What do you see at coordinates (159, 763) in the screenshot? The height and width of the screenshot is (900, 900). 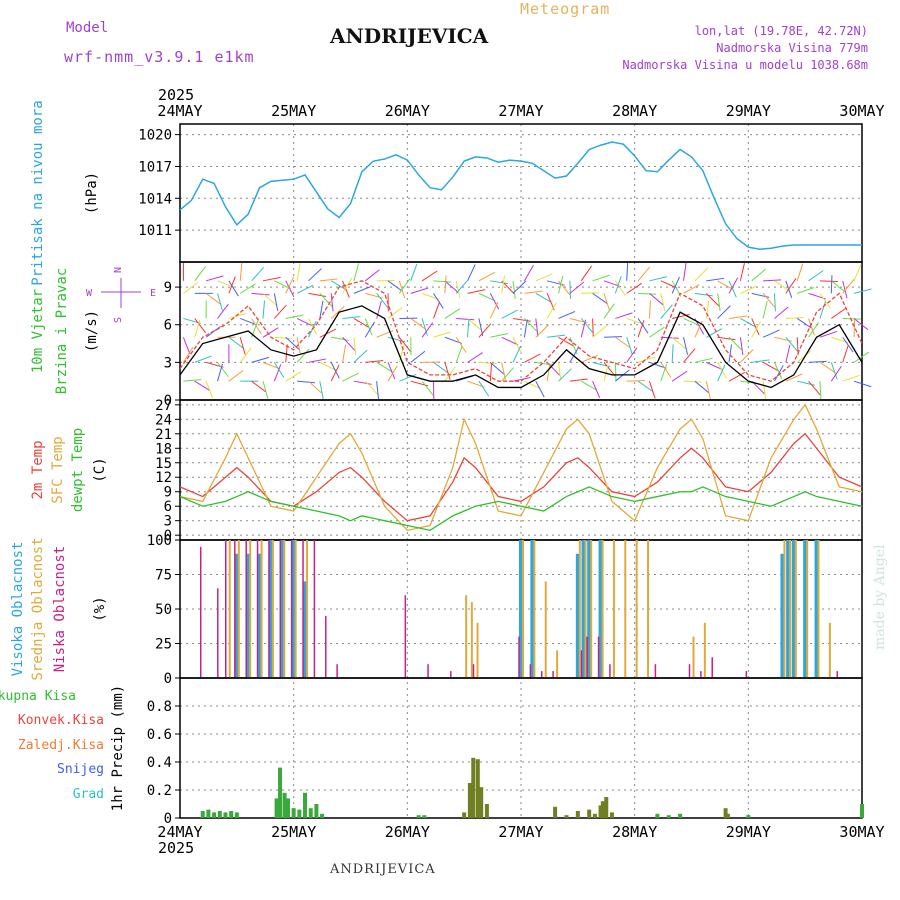 I see `y-tick-label: 0.4` at bounding box center [159, 763].